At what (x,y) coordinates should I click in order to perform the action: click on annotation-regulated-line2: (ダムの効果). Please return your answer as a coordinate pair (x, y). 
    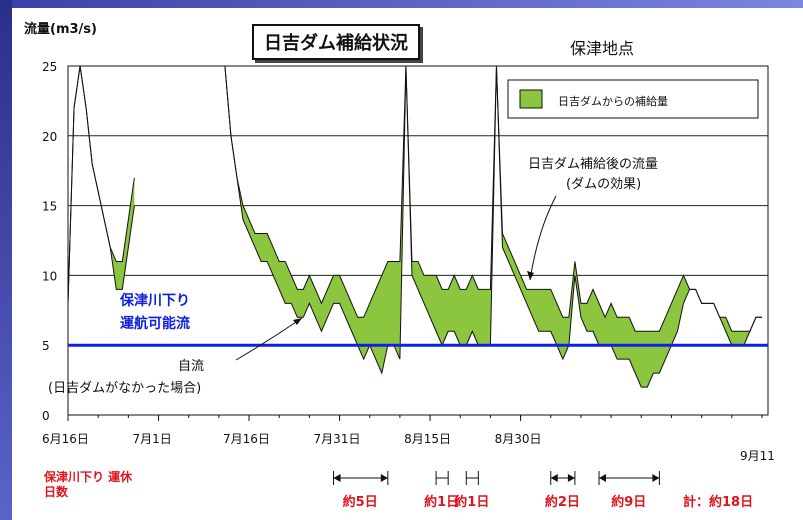
    Looking at the image, I should click on (603, 184).